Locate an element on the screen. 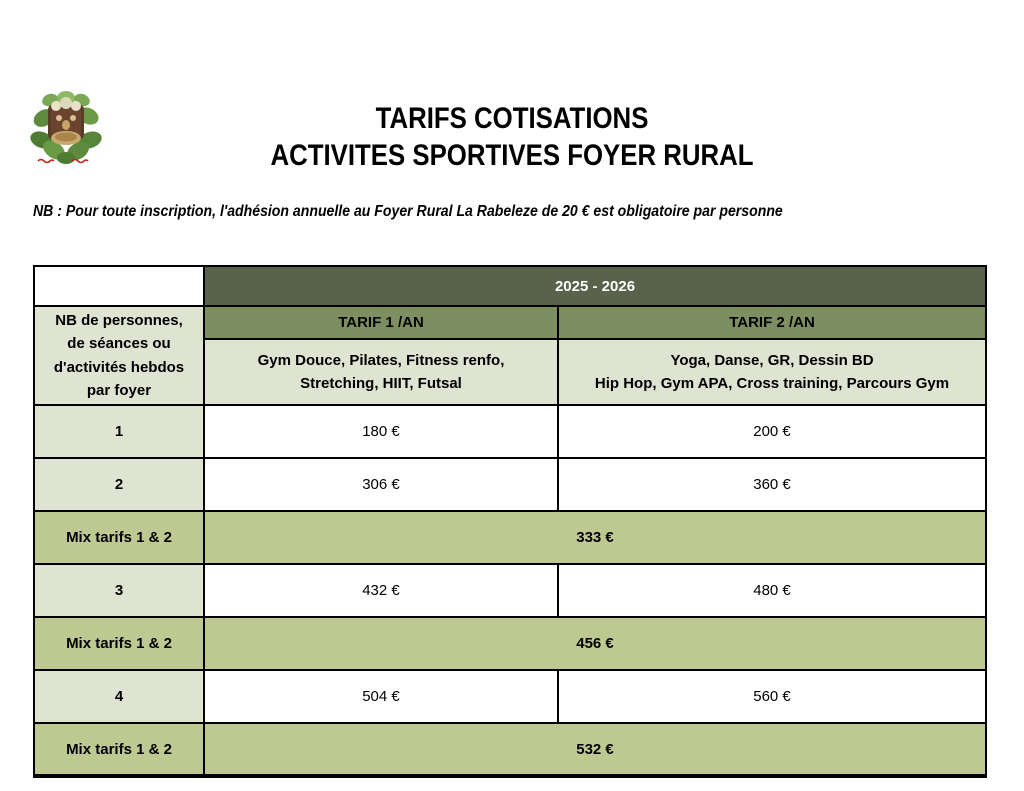  foyer-rural-la-rabeleze-logo is located at coordinates (66, 128).